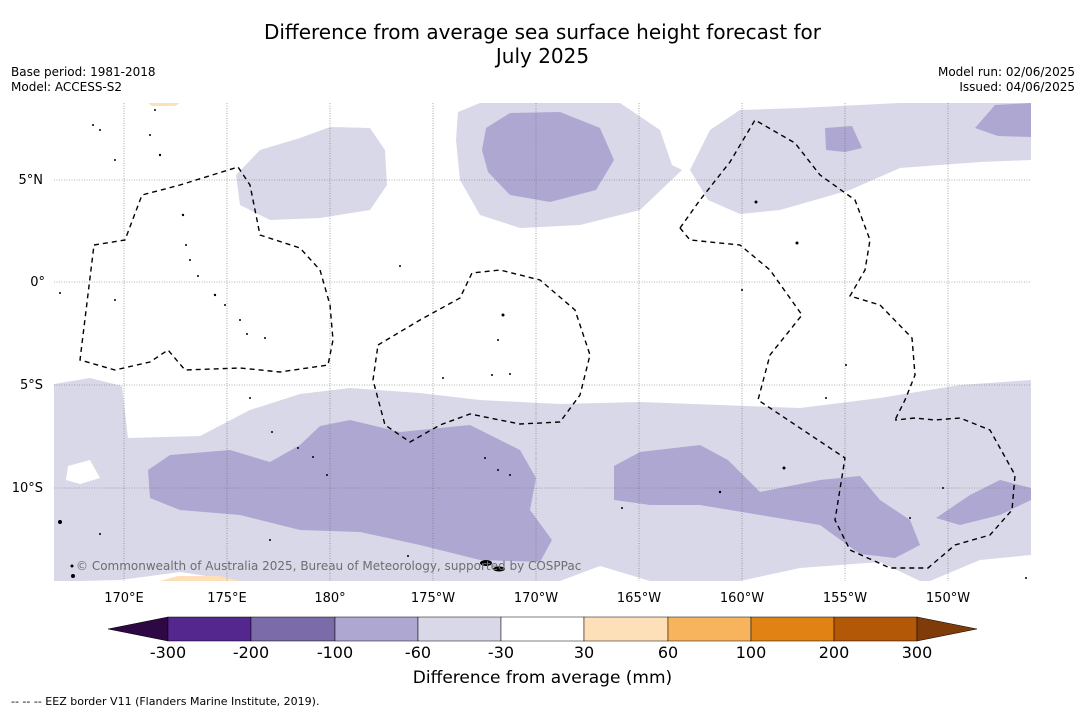 The height and width of the screenshot is (713, 1085). I want to click on colorbar-tick-label: -30, so click(501, 652).